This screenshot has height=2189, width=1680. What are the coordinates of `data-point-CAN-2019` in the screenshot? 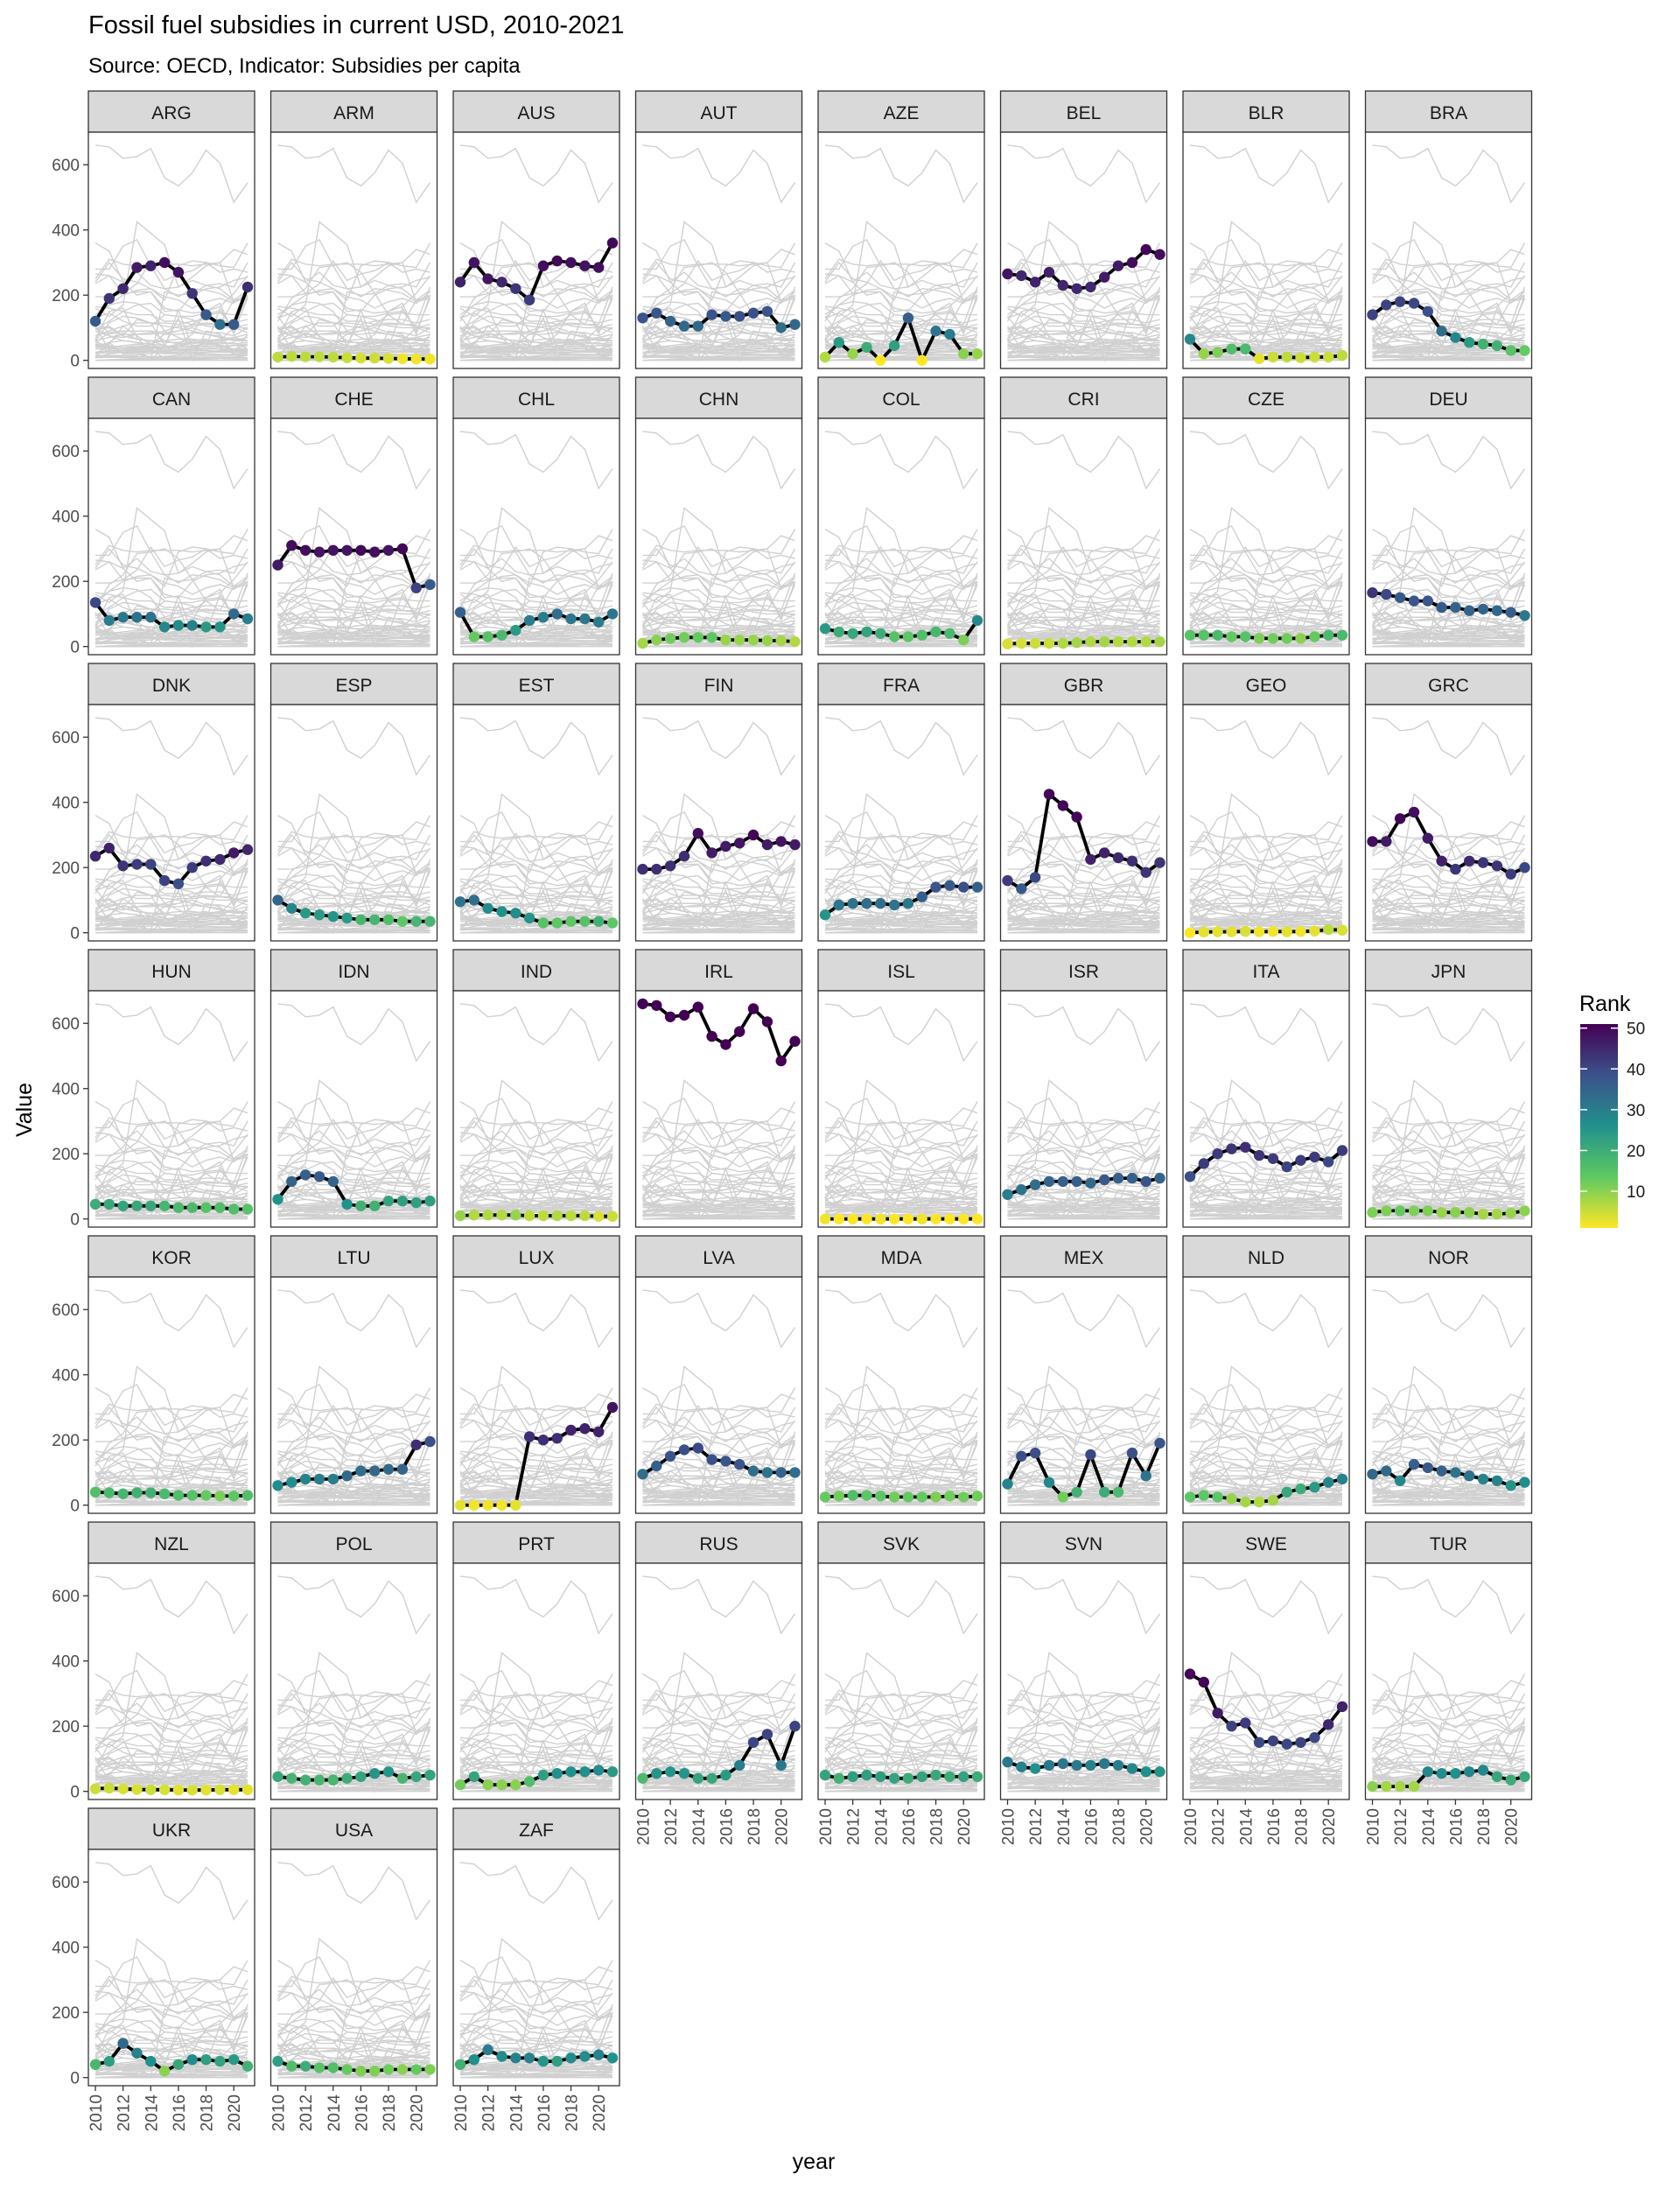 It's located at (220, 627).